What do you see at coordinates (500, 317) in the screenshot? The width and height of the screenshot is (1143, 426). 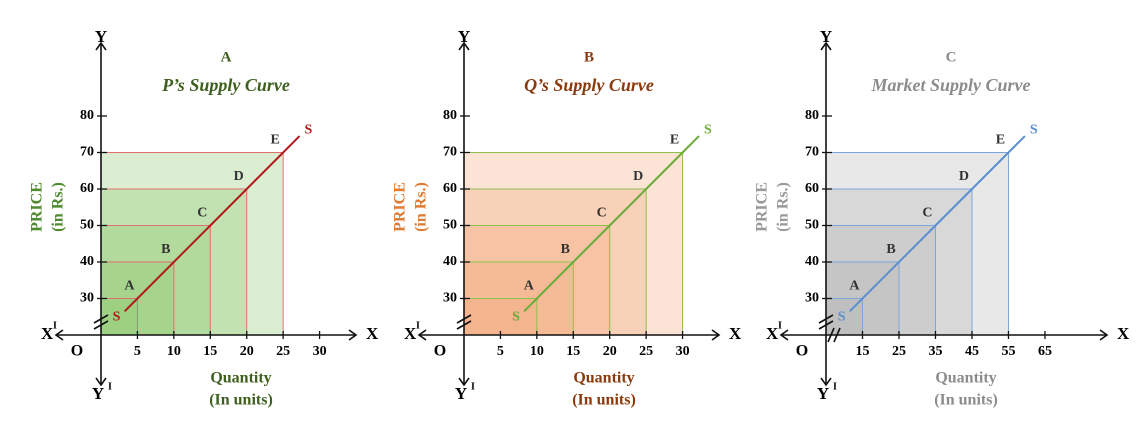 I see `area-rect` at bounding box center [500, 317].